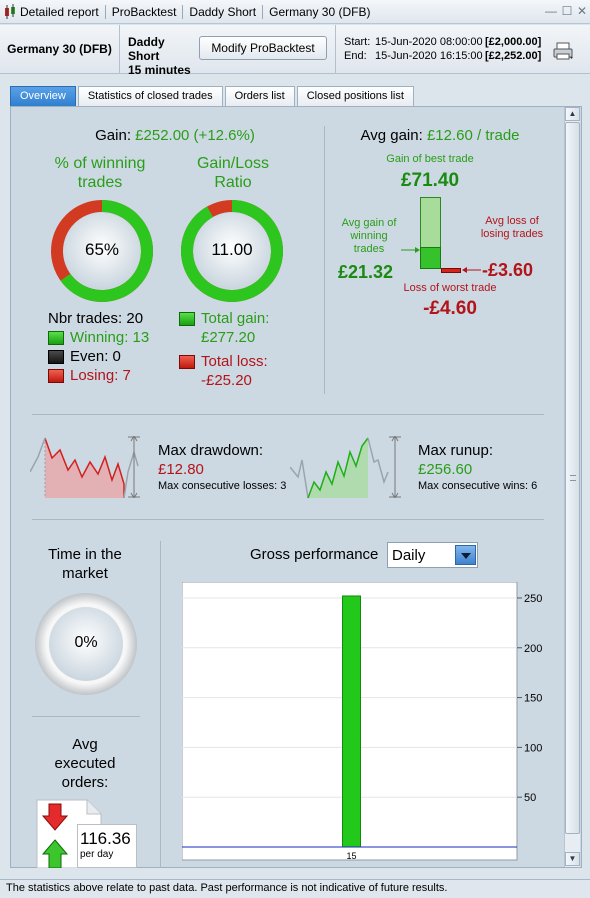 The width and height of the screenshot is (590, 898). What do you see at coordinates (60, 49) in the screenshot?
I see `instrument-name: Germany 30 (DFB)` at bounding box center [60, 49].